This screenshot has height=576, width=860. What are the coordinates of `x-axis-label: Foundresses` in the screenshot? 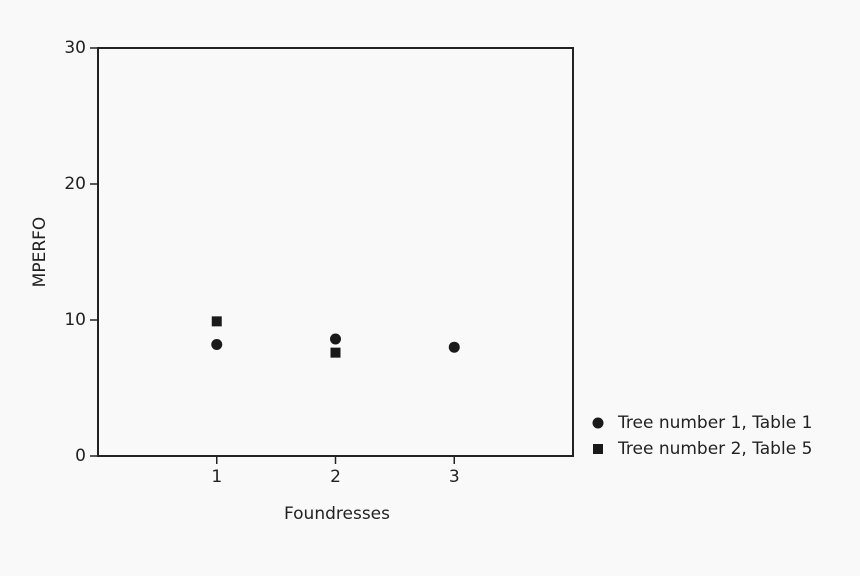 It's located at (337, 514).